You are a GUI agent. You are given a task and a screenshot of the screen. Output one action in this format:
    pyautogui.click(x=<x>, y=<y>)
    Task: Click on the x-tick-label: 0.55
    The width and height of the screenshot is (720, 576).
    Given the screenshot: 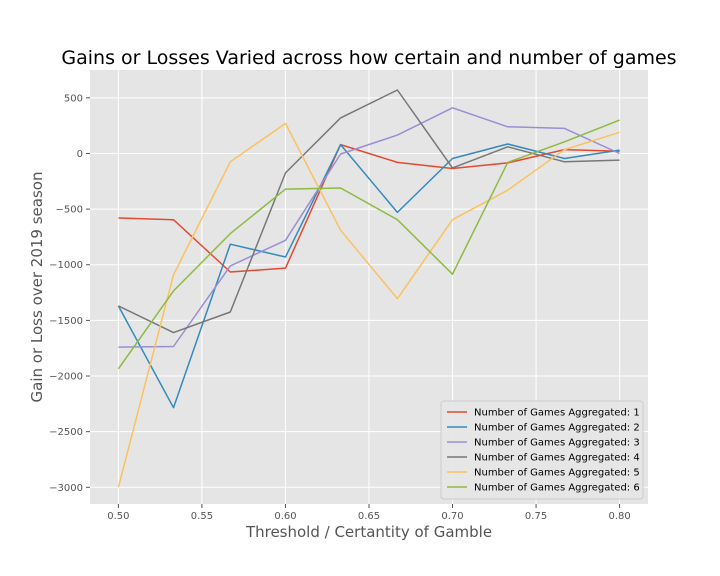 What is the action you would take?
    pyautogui.click(x=202, y=516)
    